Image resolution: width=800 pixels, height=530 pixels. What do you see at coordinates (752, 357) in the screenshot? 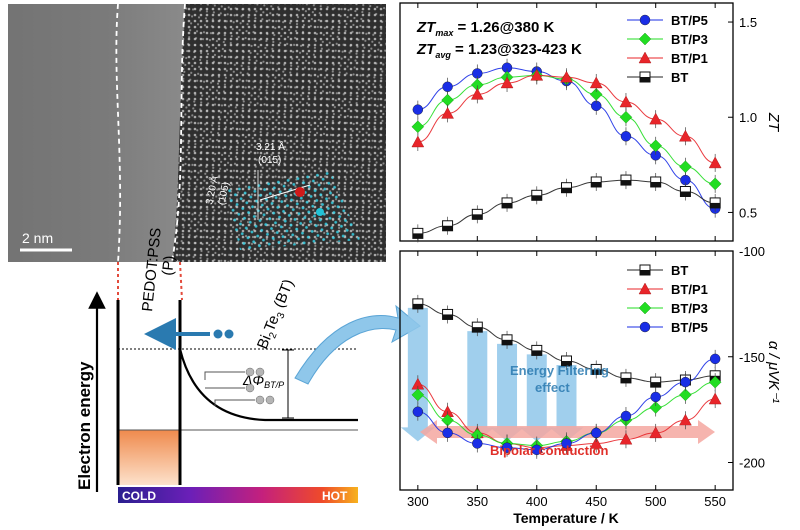
I see `y-tick-label: -150` at bounding box center [752, 357].